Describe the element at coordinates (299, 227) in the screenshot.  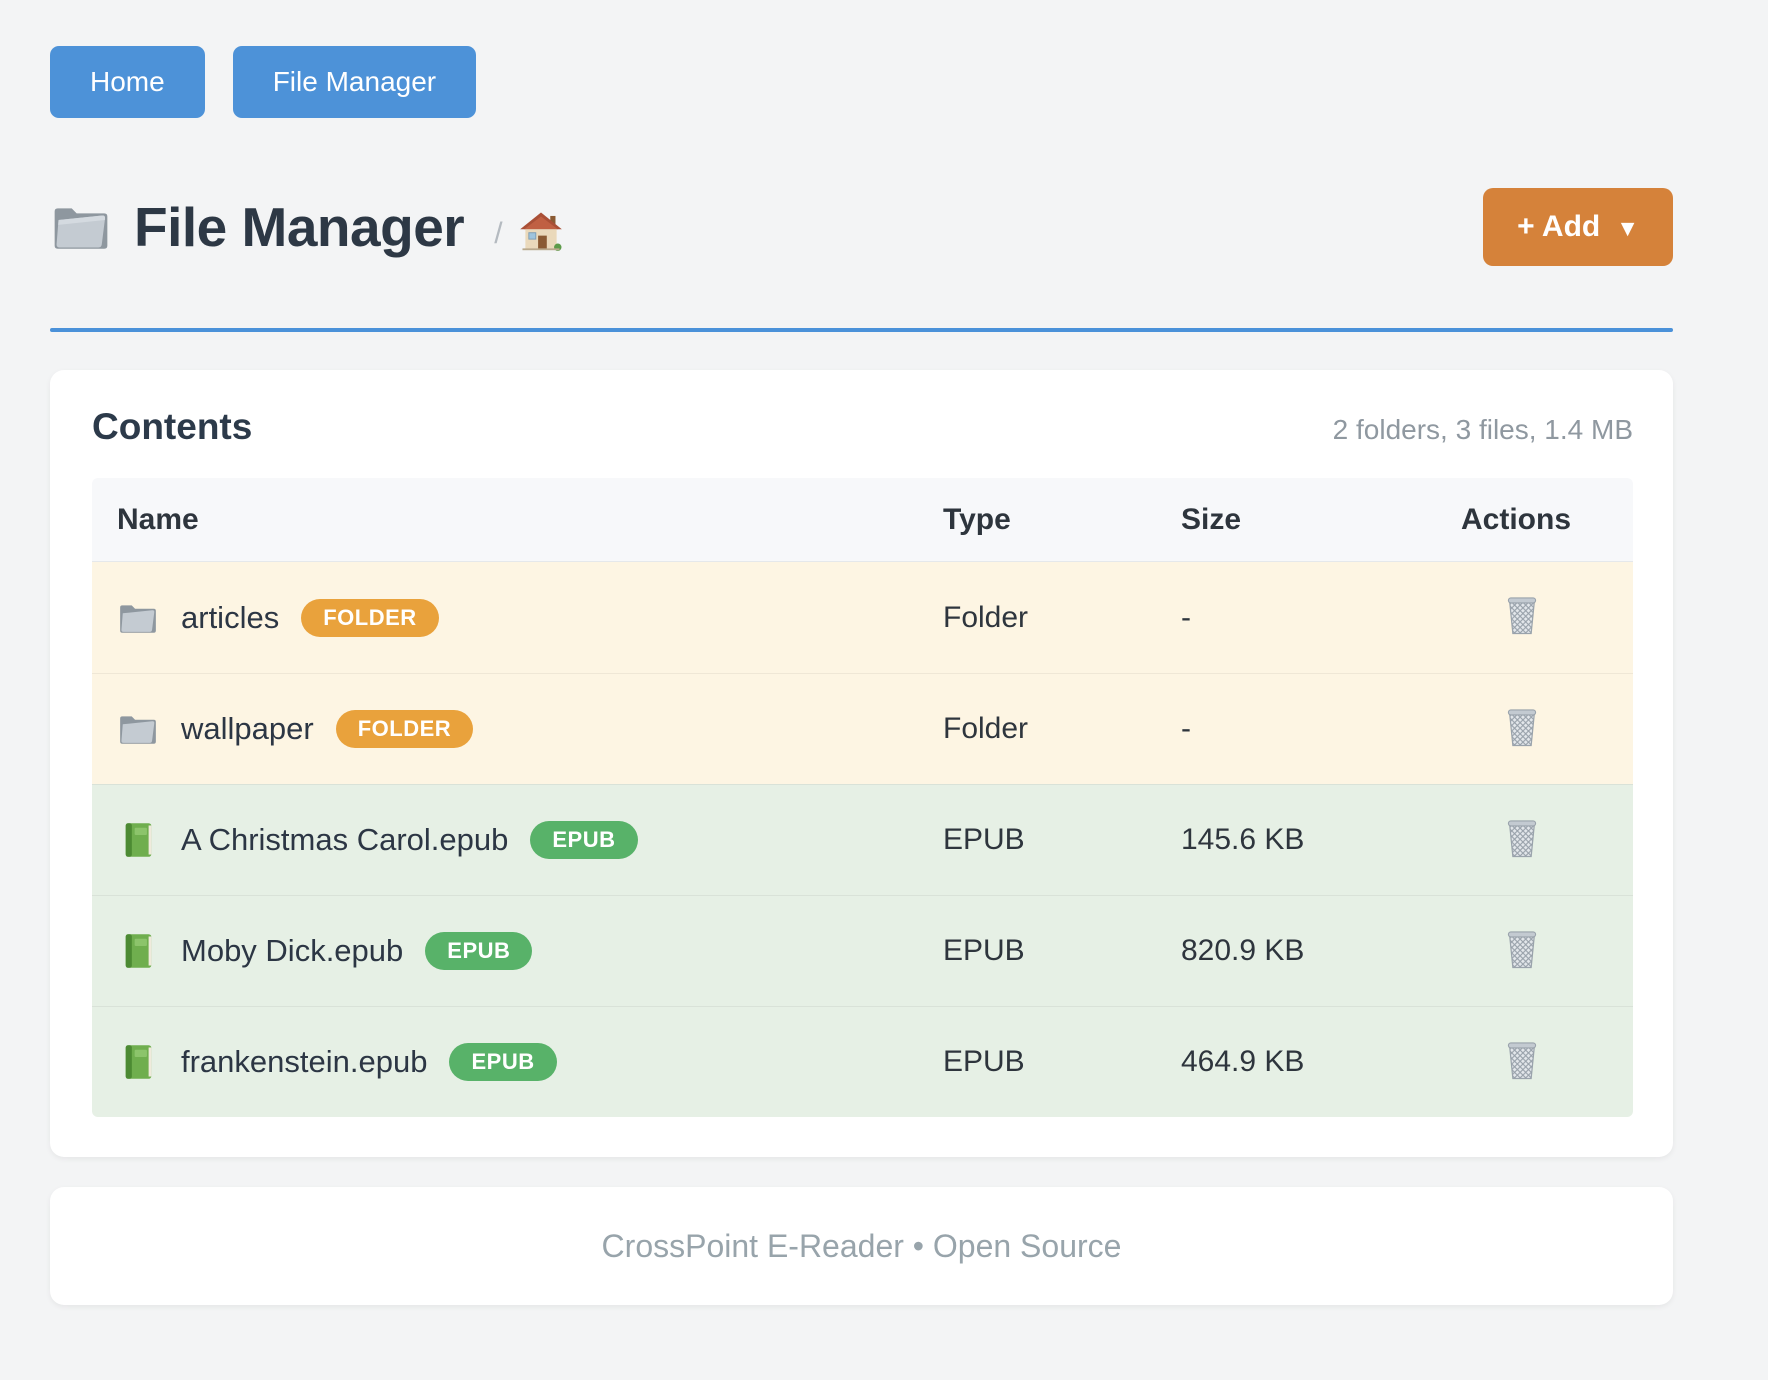
I see `page-title: File Manager` at that location.